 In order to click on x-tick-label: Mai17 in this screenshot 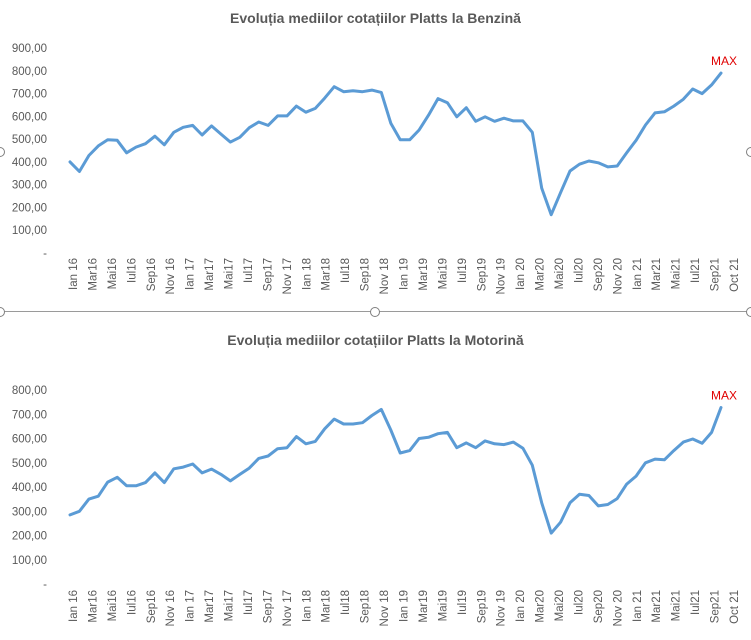, I will do `click(230, 605)`.